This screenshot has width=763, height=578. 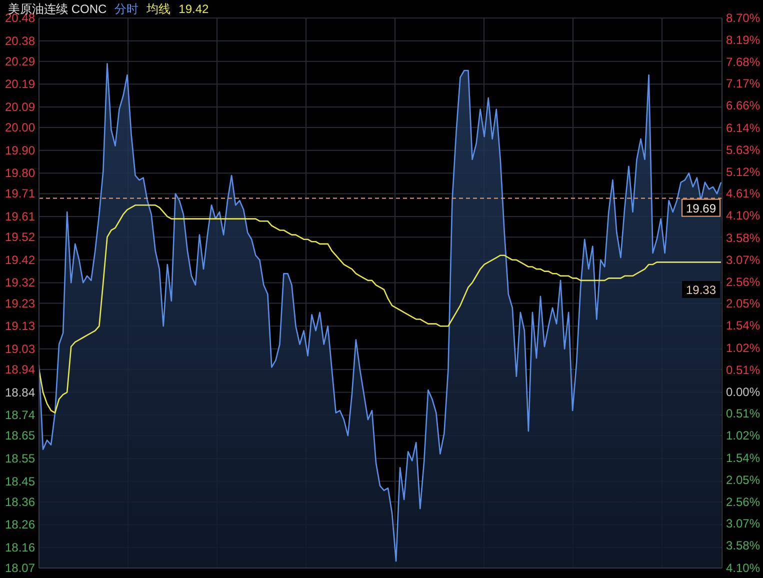 I want to click on y-tick-label: 18.26, so click(x=20, y=525).